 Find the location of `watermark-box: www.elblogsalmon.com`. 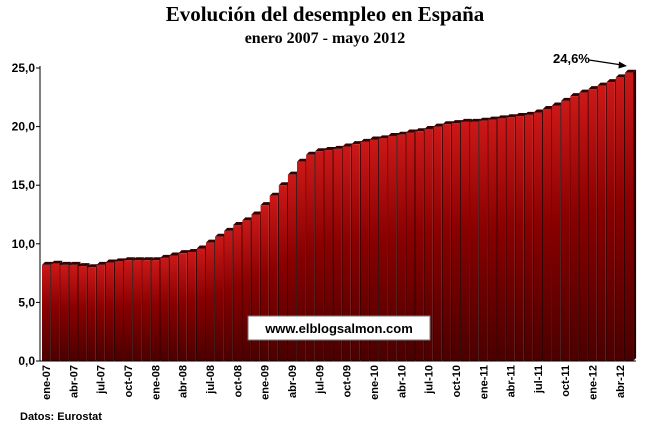

watermark-box: www.elblogsalmon.com is located at coordinates (339, 328).